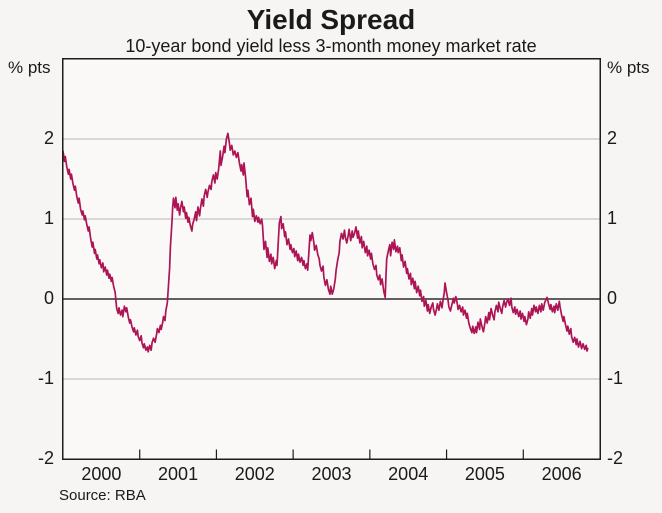  What do you see at coordinates (48, 218) in the screenshot?
I see `y-axis-label-left-1: 1` at bounding box center [48, 218].